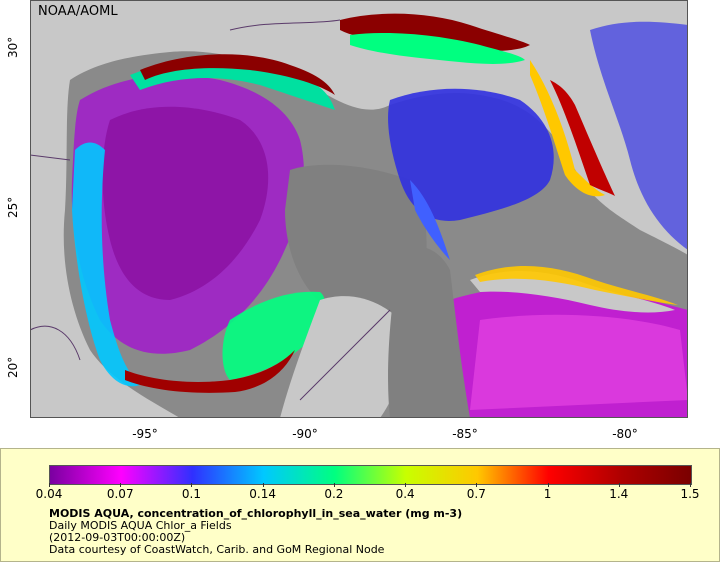 Image resolution: width=720 pixels, height=562 pixels. Describe the element at coordinates (13, 47) in the screenshot. I see `lat-tick-30: 30°` at that location.